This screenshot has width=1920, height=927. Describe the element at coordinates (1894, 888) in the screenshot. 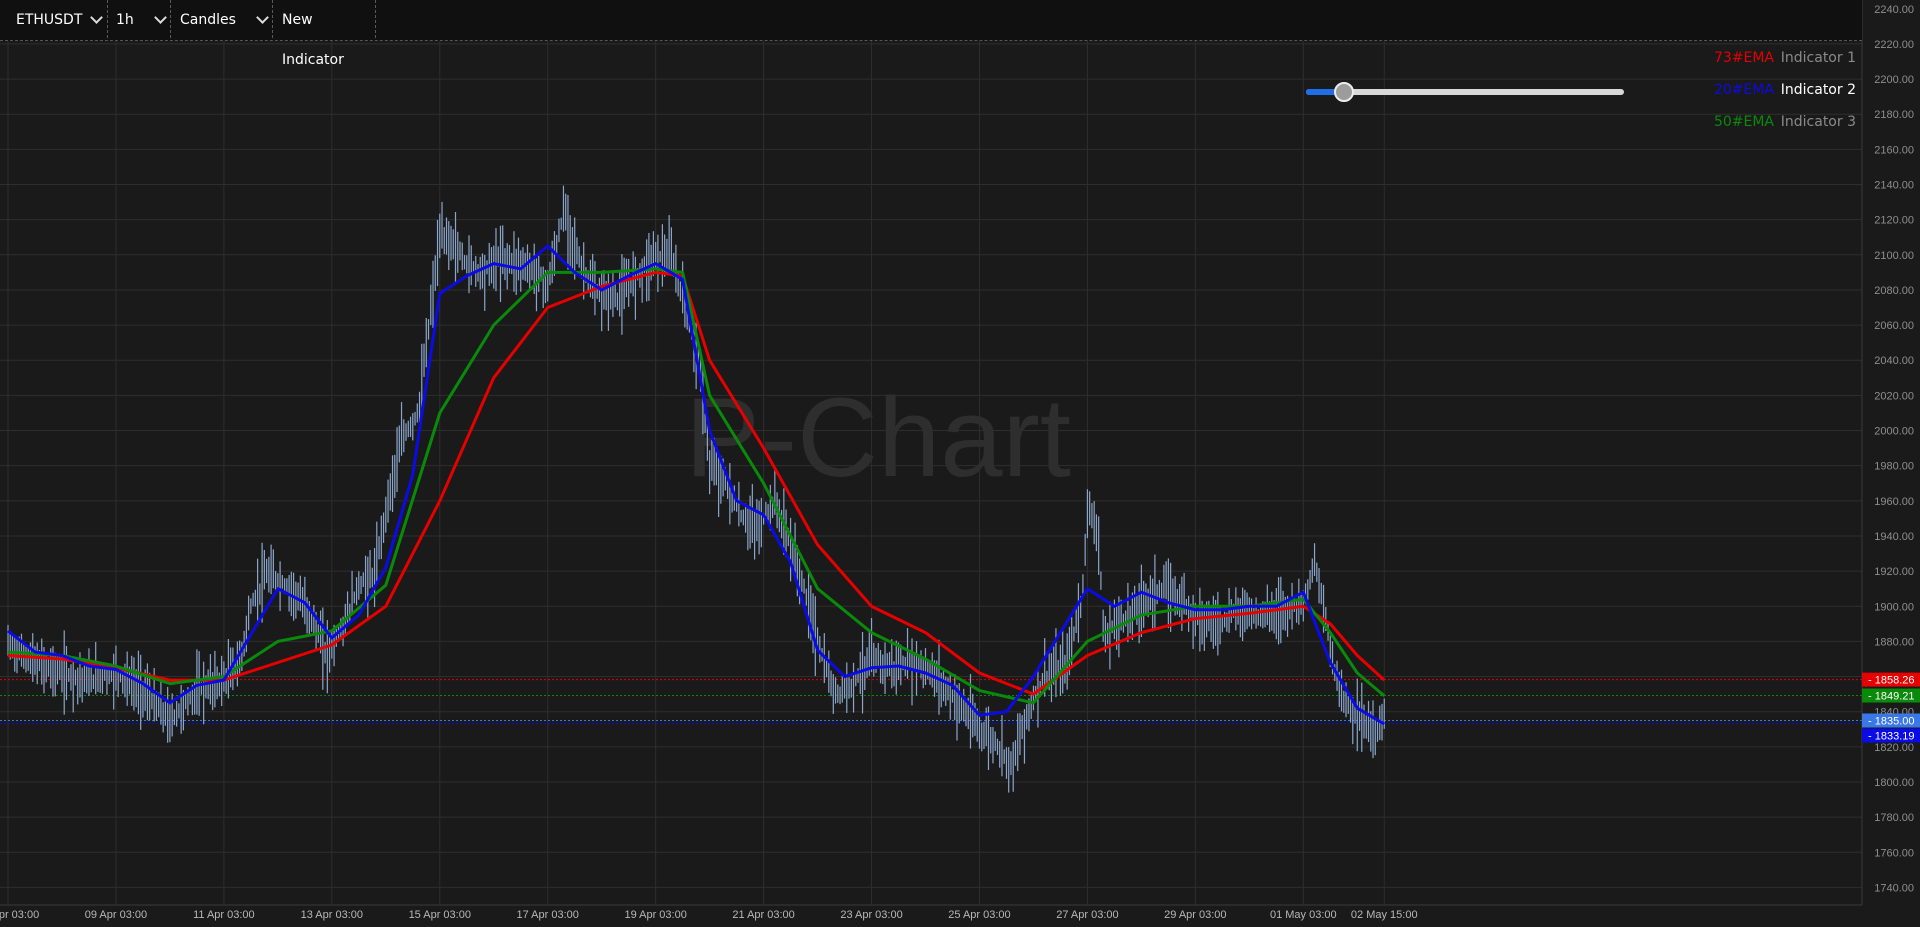

I see `price-tick-label: 1740.00` at that location.